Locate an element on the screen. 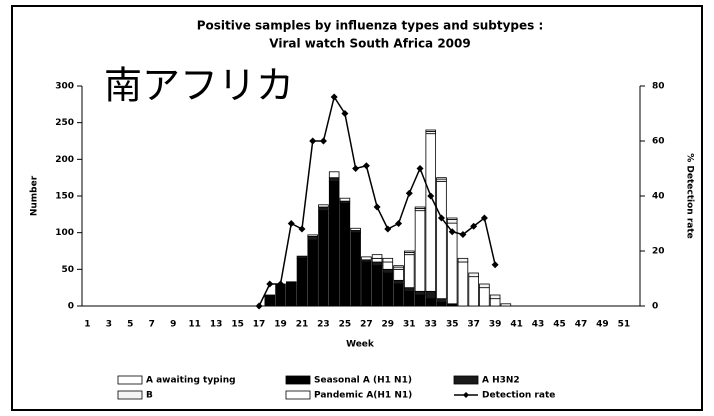 This screenshot has height=416, width=714. x-tick-label: 9 is located at coordinates (173, 325).